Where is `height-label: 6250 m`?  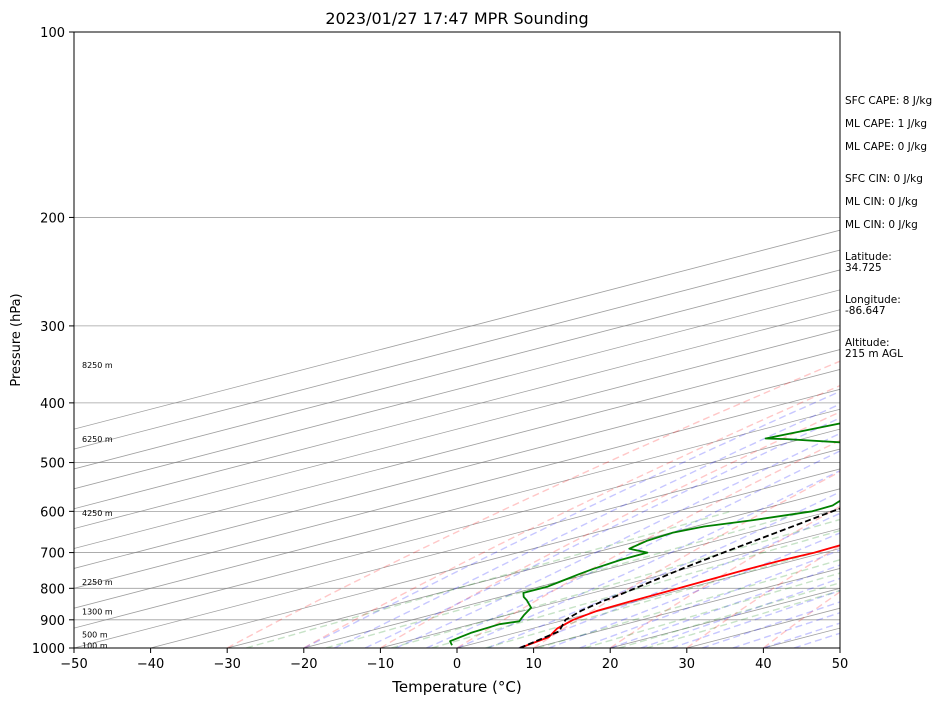
height-label: 6250 m is located at coordinates (97, 439).